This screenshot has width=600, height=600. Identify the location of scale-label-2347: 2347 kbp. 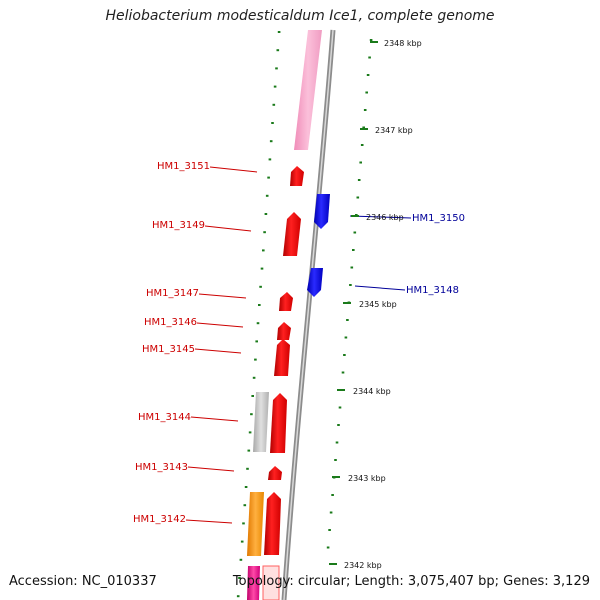
(394, 130).